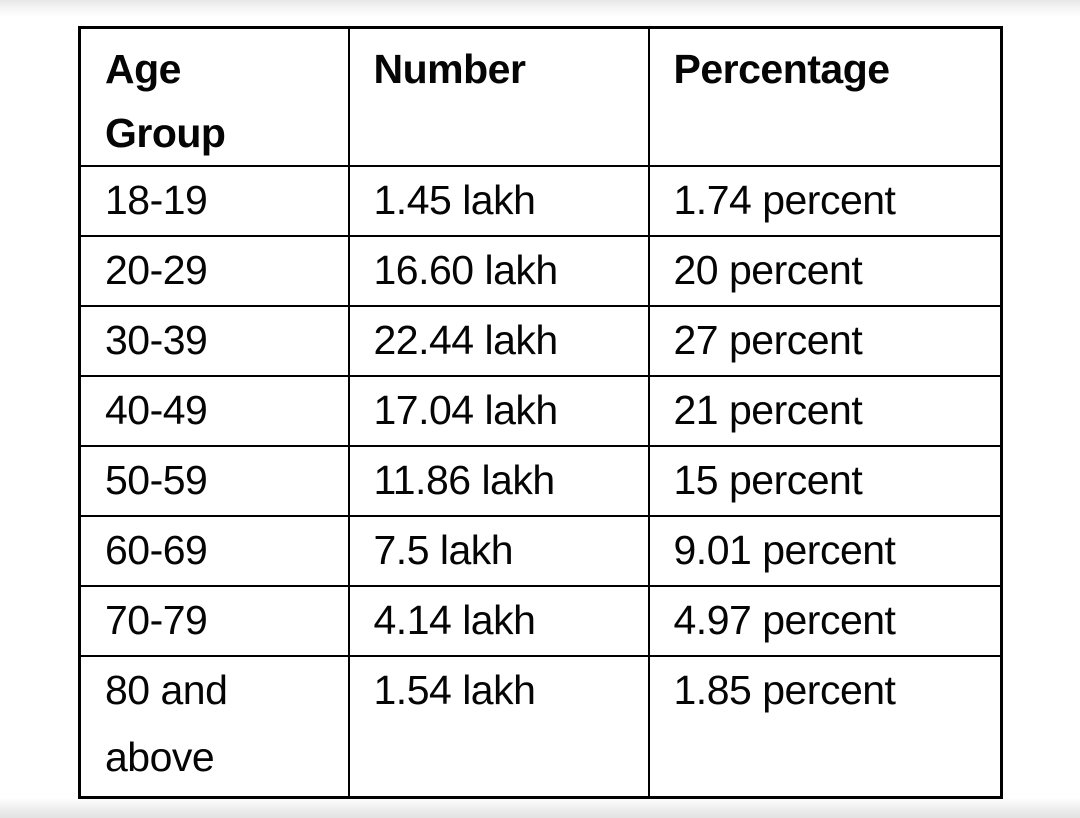 This screenshot has height=818, width=1080. I want to click on cell-number: 22.44 lakh, so click(498, 341).